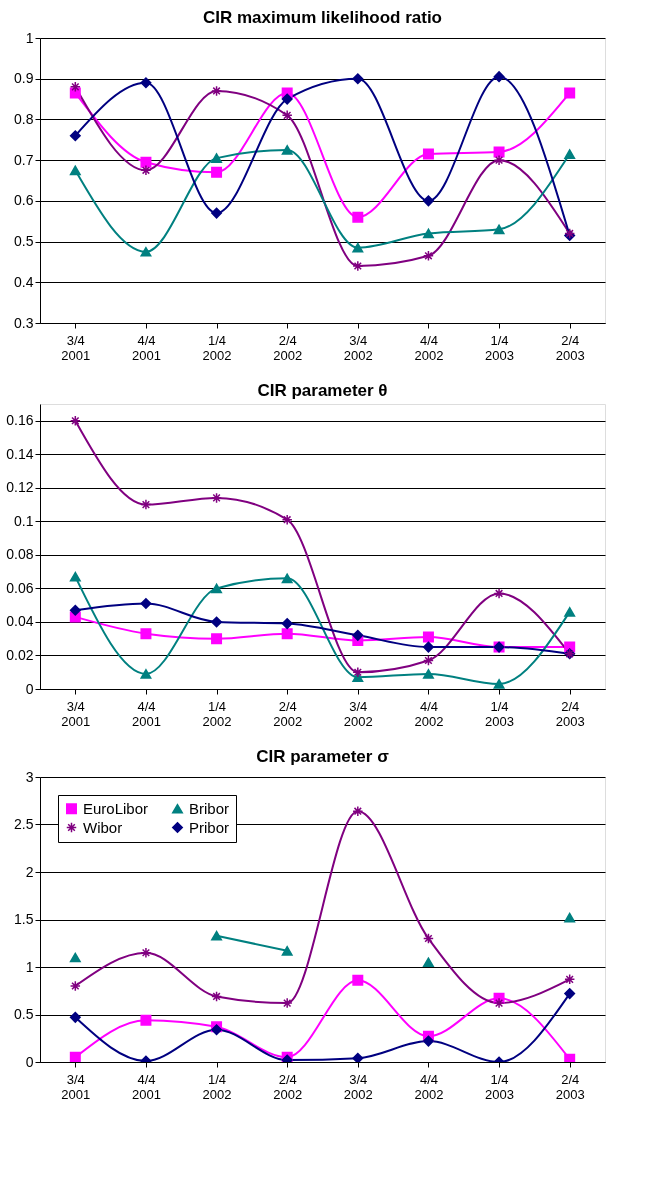 The height and width of the screenshot is (1182, 650). Describe the element at coordinates (20, 487) in the screenshot. I see `y-tick-label: 0.12` at that location.